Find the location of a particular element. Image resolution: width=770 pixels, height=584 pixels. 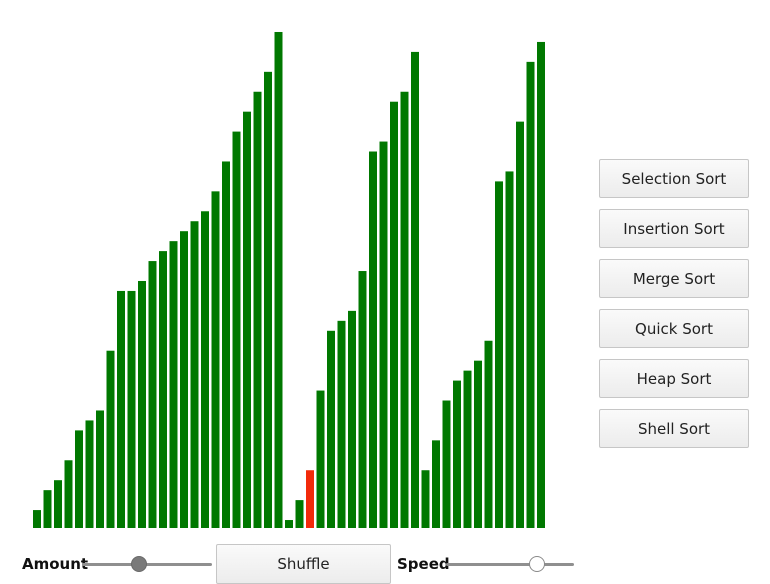

quick-sort-button: Quick Sort is located at coordinates (674, 328).